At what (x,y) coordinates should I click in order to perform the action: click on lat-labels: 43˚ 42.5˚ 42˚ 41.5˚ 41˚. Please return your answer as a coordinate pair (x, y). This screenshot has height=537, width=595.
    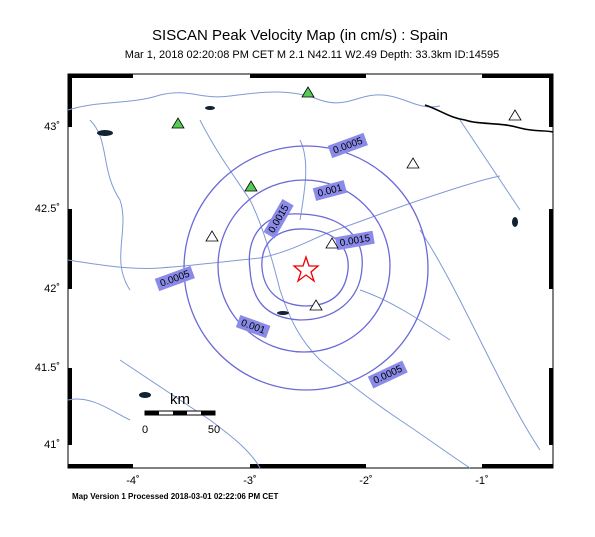
    Looking at the image, I should click on (47, 286).